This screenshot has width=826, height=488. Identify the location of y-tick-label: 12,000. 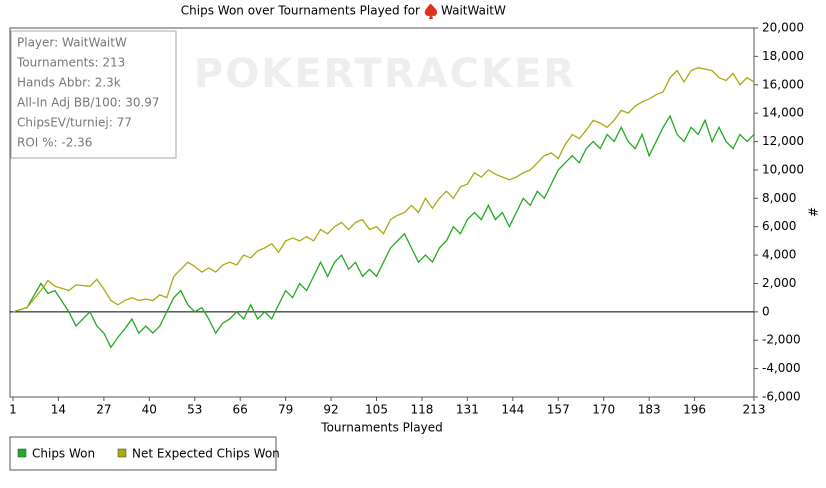
(783, 141).